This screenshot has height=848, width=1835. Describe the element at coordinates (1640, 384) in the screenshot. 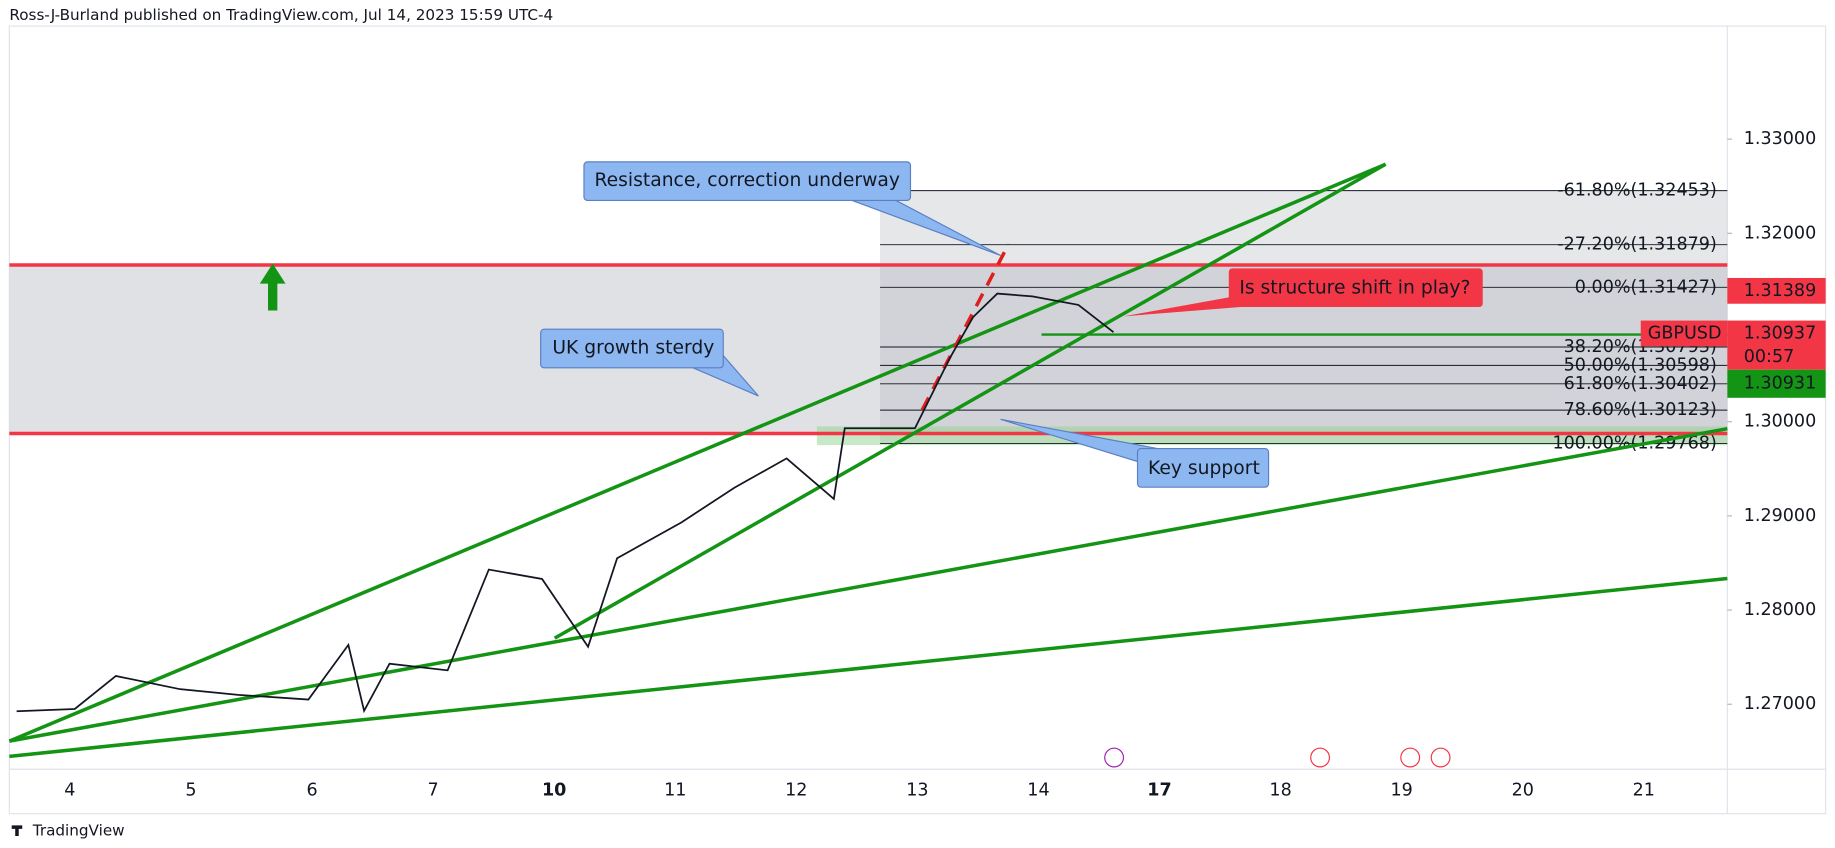

I see `fib-label: 61.80%(1.30402)` at that location.